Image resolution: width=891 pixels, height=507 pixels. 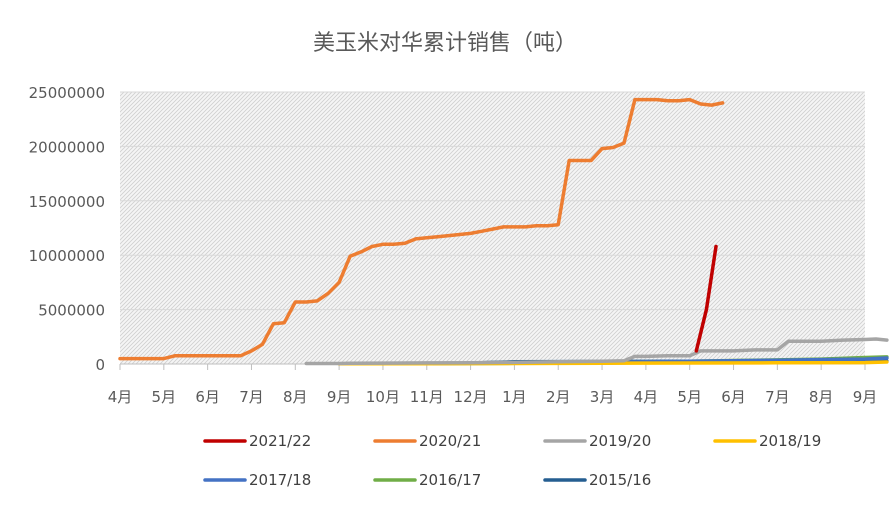 I want to click on chart-title: 美玉米对华累计销售（吨）, so click(x=445, y=43).